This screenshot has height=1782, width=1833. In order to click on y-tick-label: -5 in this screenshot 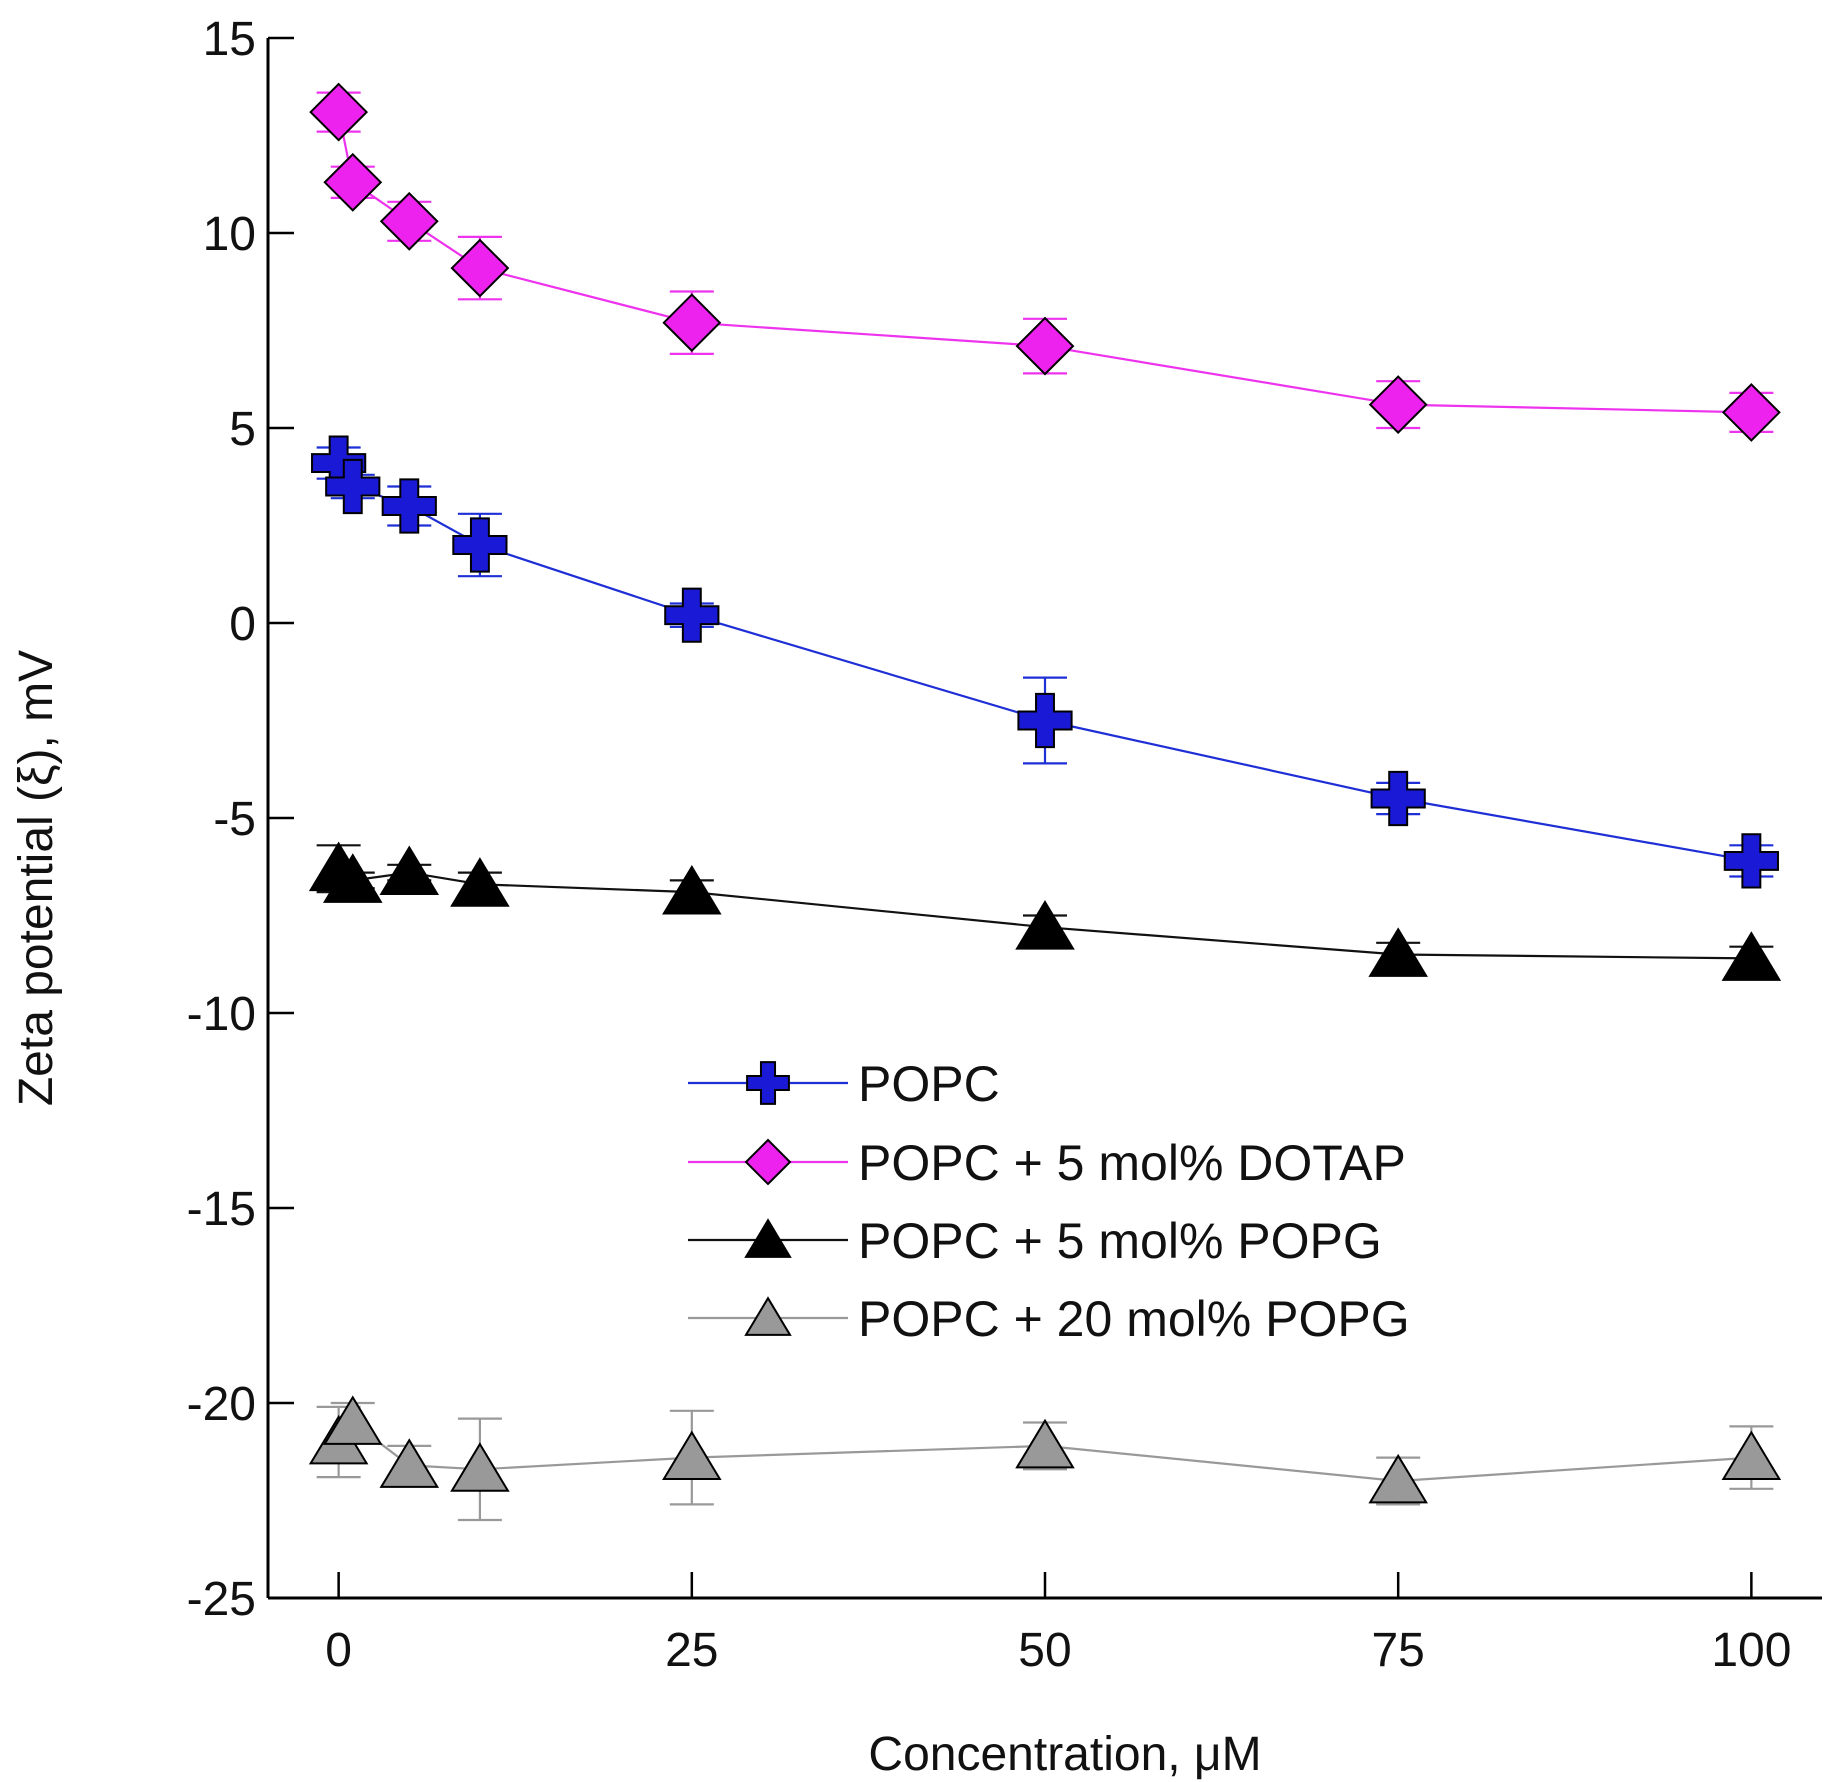, I will do `click(234, 819)`.